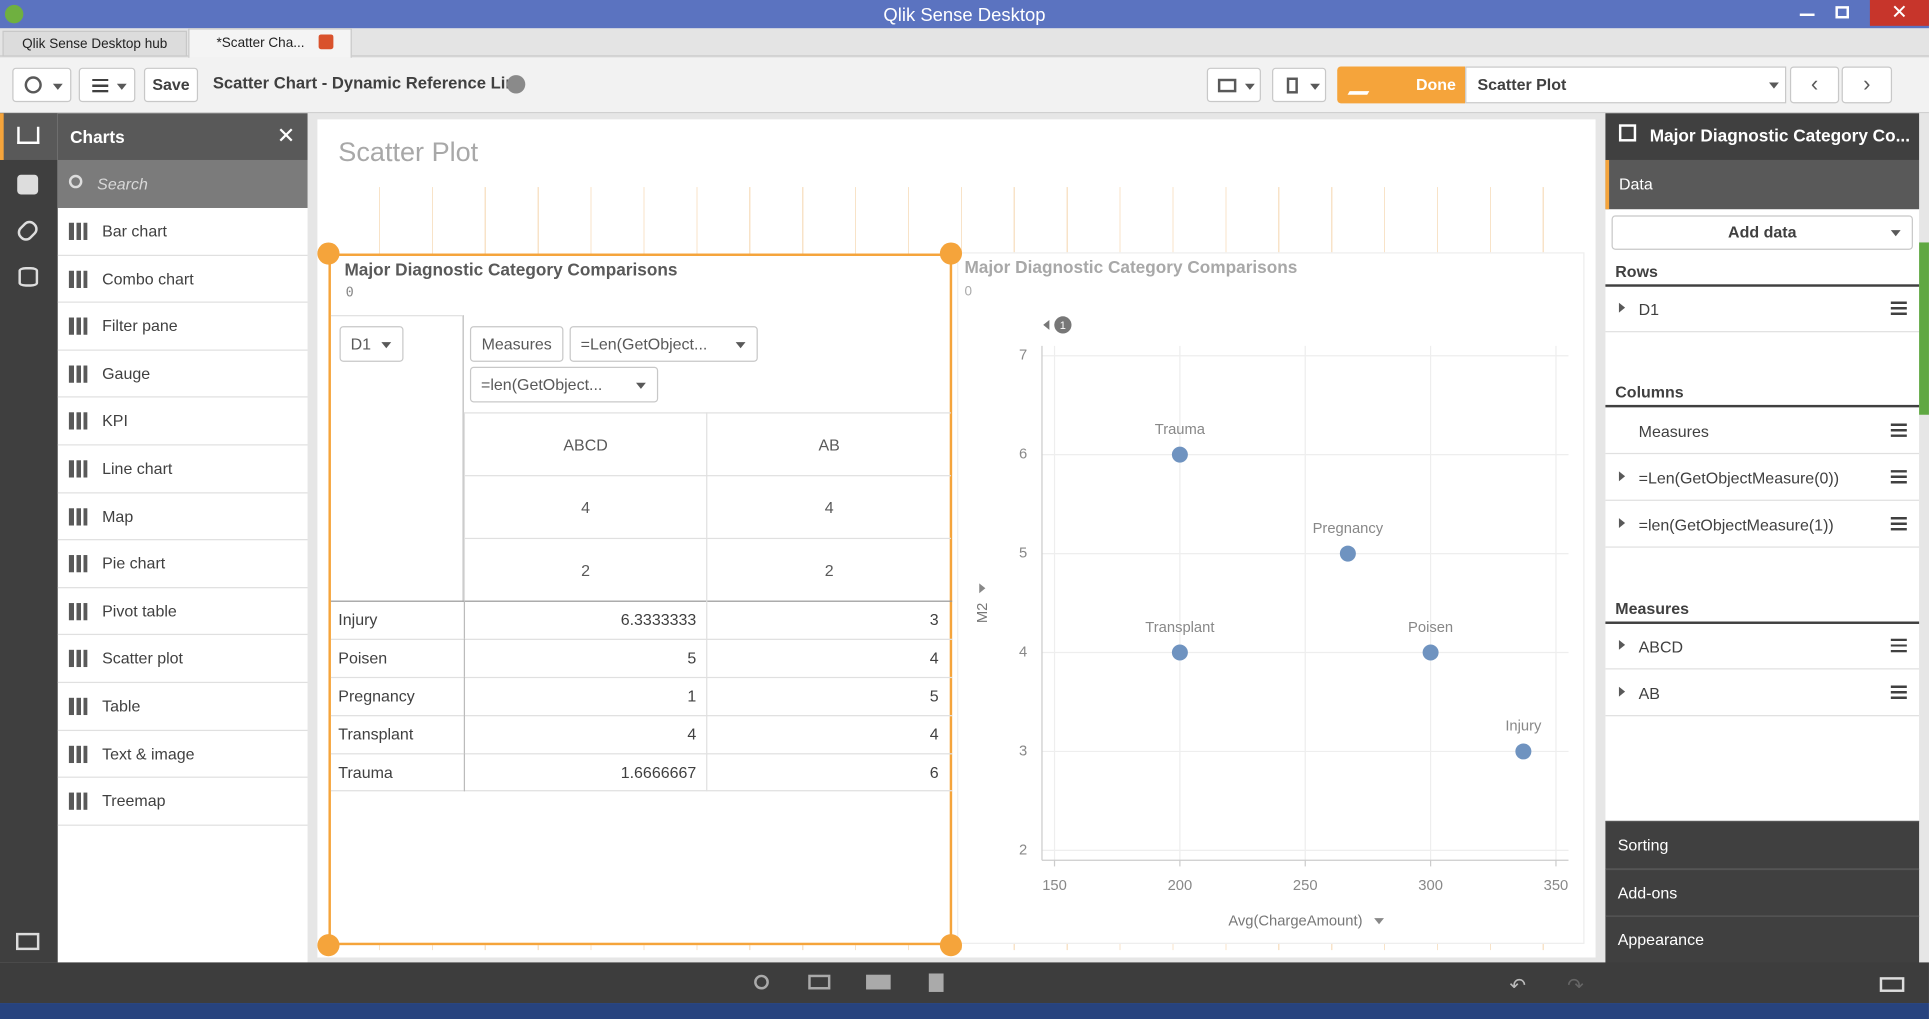 This screenshot has width=1929, height=1019. Describe the element at coordinates (29, 136) in the screenshot. I see `charts-tab` at that location.